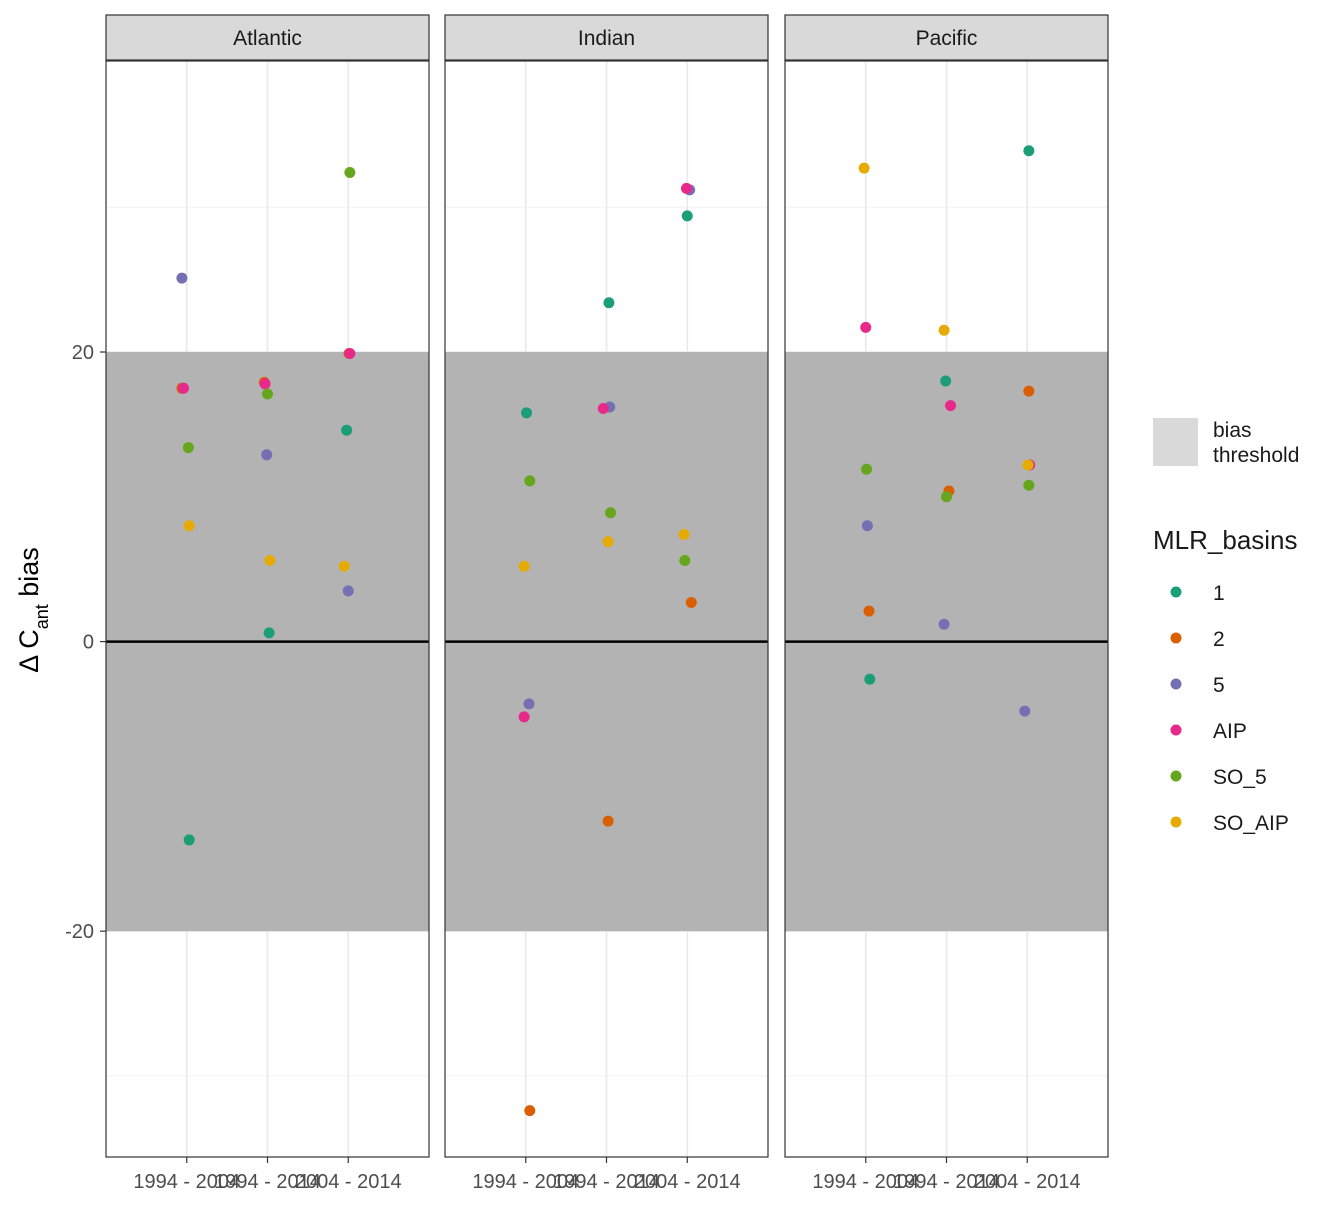 The height and width of the screenshot is (1209, 1344). Describe the element at coordinates (1219, 639) in the screenshot. I see `legend-label-2: 2` at that location.